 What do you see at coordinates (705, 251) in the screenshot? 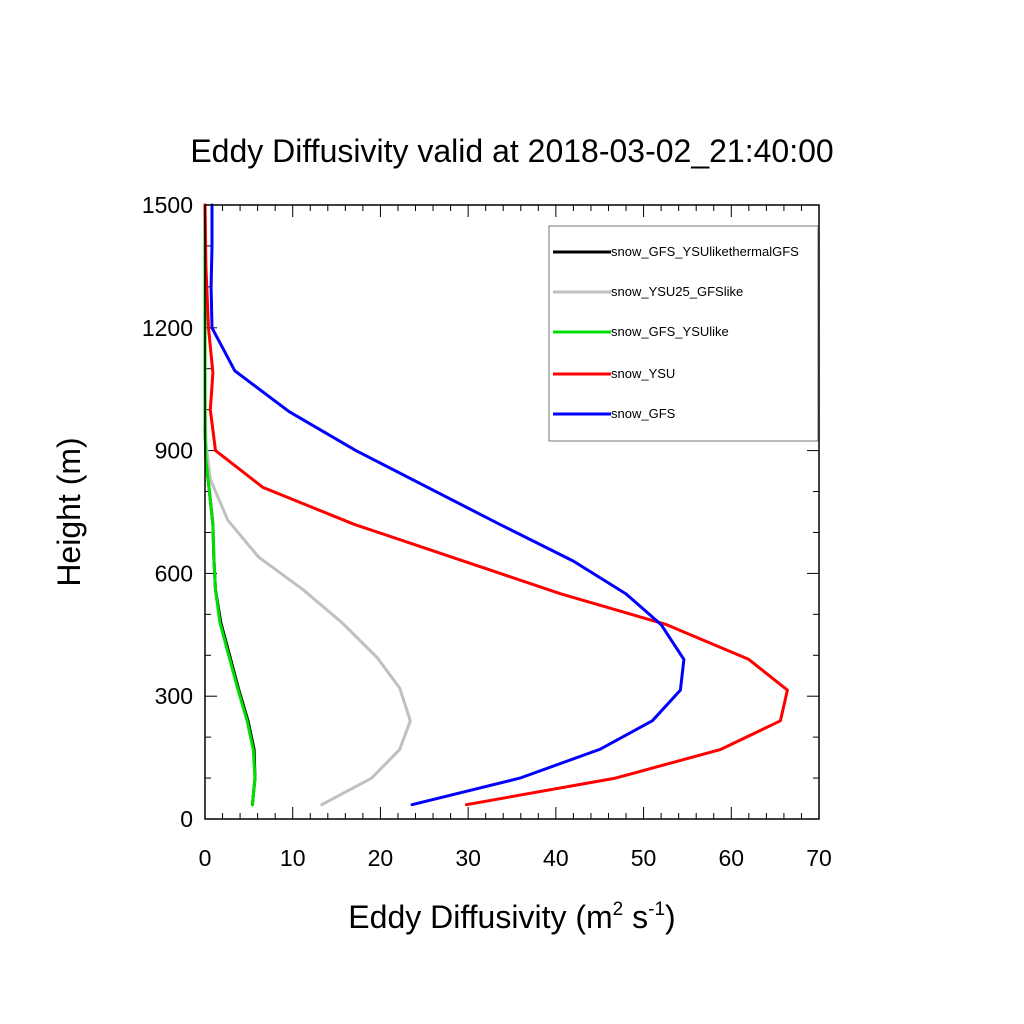
I see `legend-label: snow_GFS_YSUlikethermalGFS` at bounding box center [705, 251].